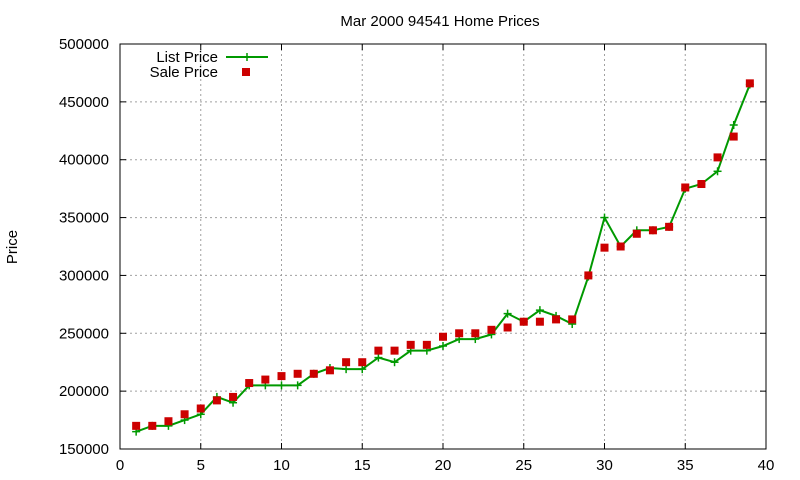 This screenshot has width=800, height=480. What do you see at coordinates (443, 465) in the screenshot?
I see `x-tick-label: 20` at bounding box center [443, 465].